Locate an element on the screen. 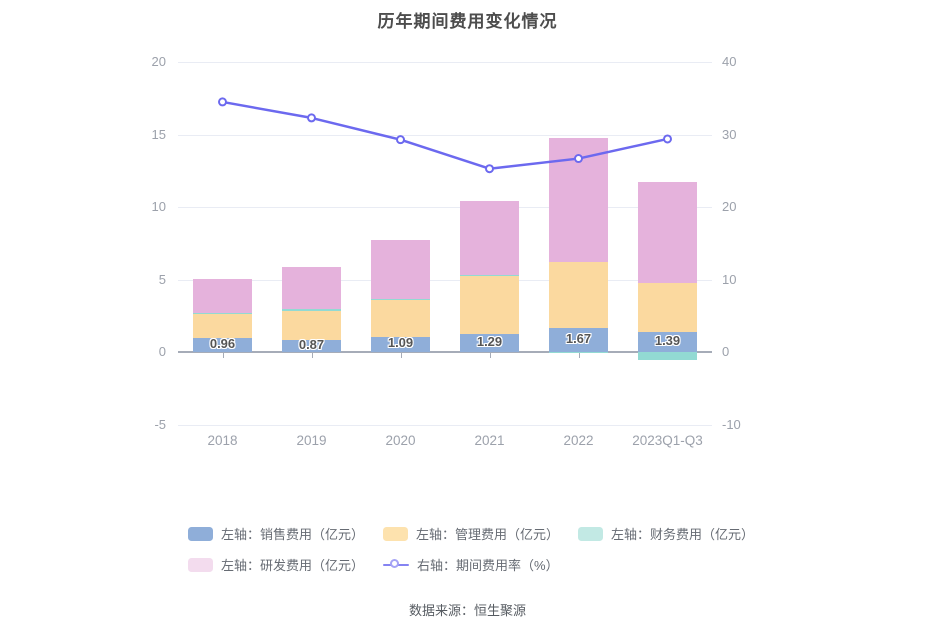 The height and width of the screenshot is (632, 935). bar-value-label: 1.39 is located at coordinates (667, 341).